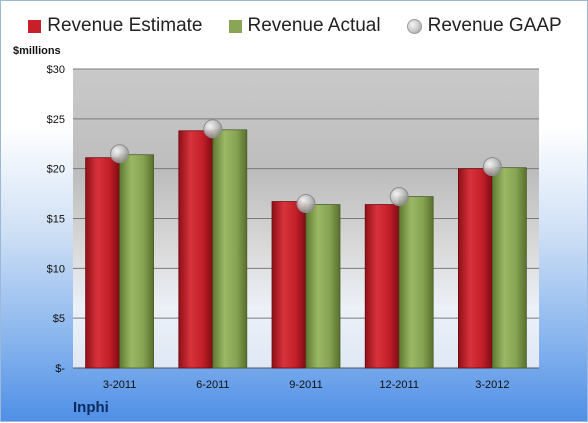  What do you see at coordinates (56, 170) in the screenshot?
I see `y-tick-label: $20` at bounding box center [56, 170].